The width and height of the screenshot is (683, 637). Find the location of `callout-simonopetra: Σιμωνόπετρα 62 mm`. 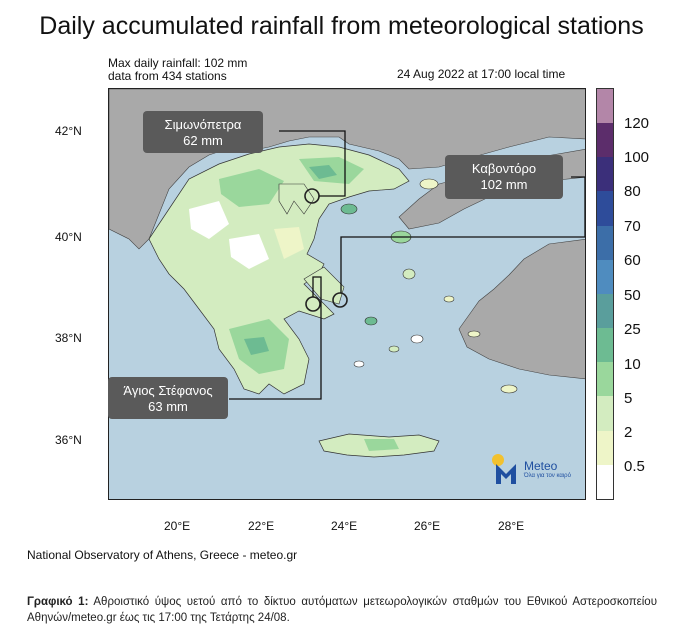

callout-simonopetra: Σιμωνόπετρα 62 mm is located at coordinates (203, 132).